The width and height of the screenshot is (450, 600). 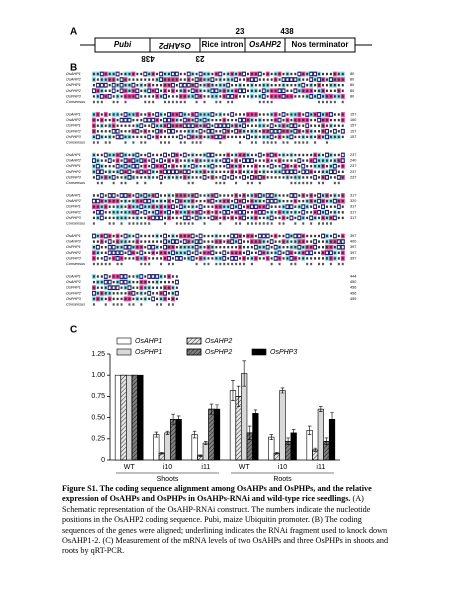 I want to click on end-position: 237, so click(x=353, y=155).